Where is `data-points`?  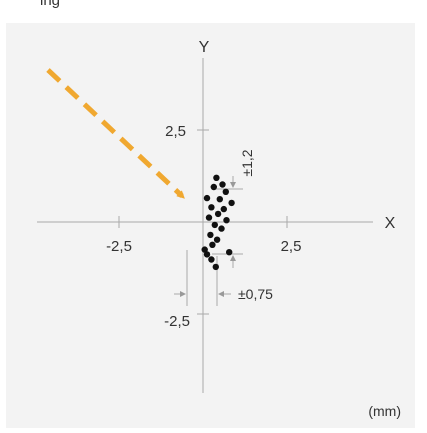
data-points is located at coordinates (218, 222).